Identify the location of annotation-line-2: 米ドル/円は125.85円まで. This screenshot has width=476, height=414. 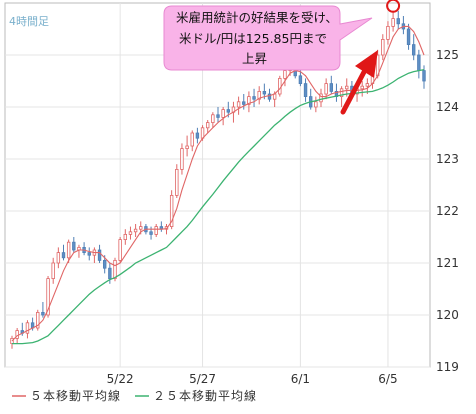
(253, 38).